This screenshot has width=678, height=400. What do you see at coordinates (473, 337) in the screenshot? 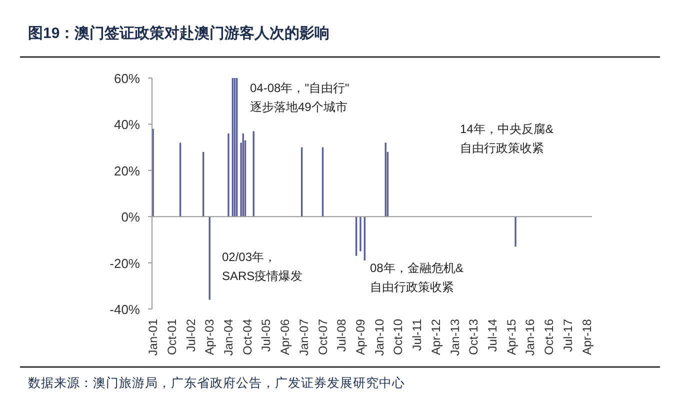
I see `x-tick-label: Oct-13` at bounding box center [473, 337].